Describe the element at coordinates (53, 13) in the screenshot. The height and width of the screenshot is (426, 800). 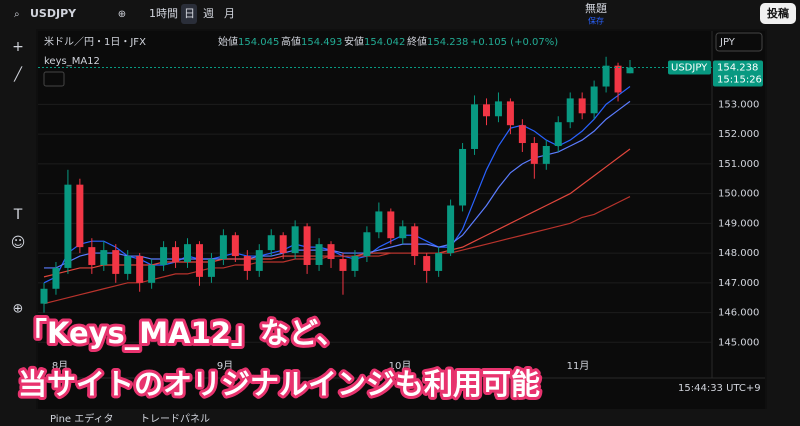
I see `symbol: USDJPY` at that location.